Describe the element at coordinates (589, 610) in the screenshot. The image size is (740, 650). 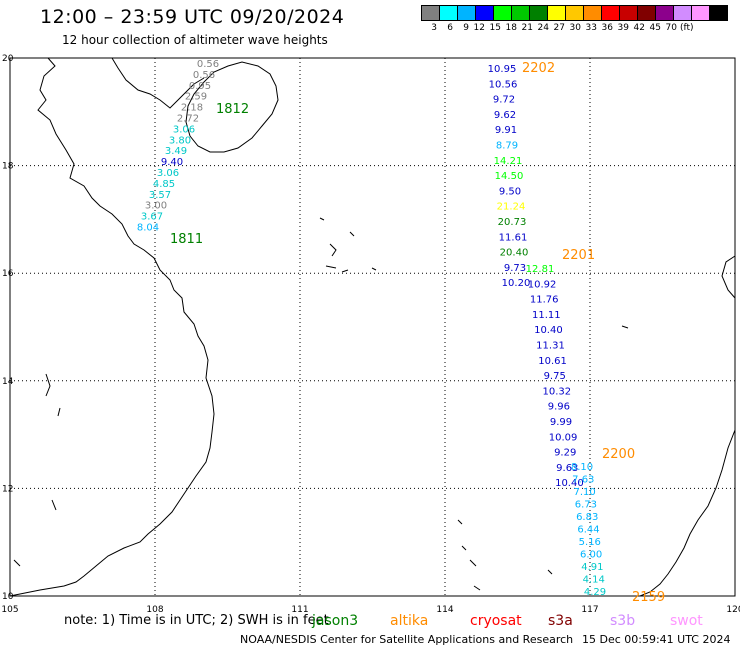
I see `x-tick-label: 117` at that location.